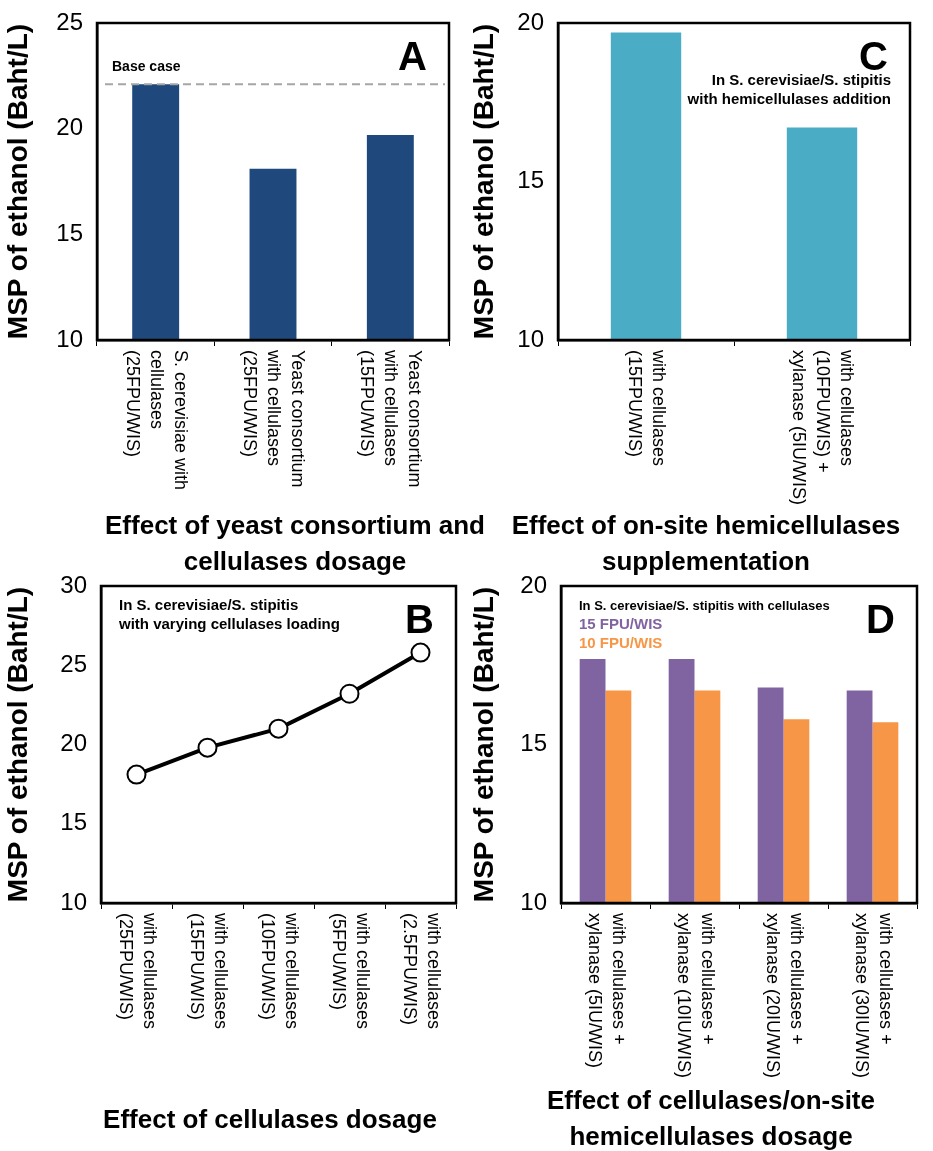 The image size is (933, 1151). I want to click on annotation: with hemicellulases addition, so click(788, 99).